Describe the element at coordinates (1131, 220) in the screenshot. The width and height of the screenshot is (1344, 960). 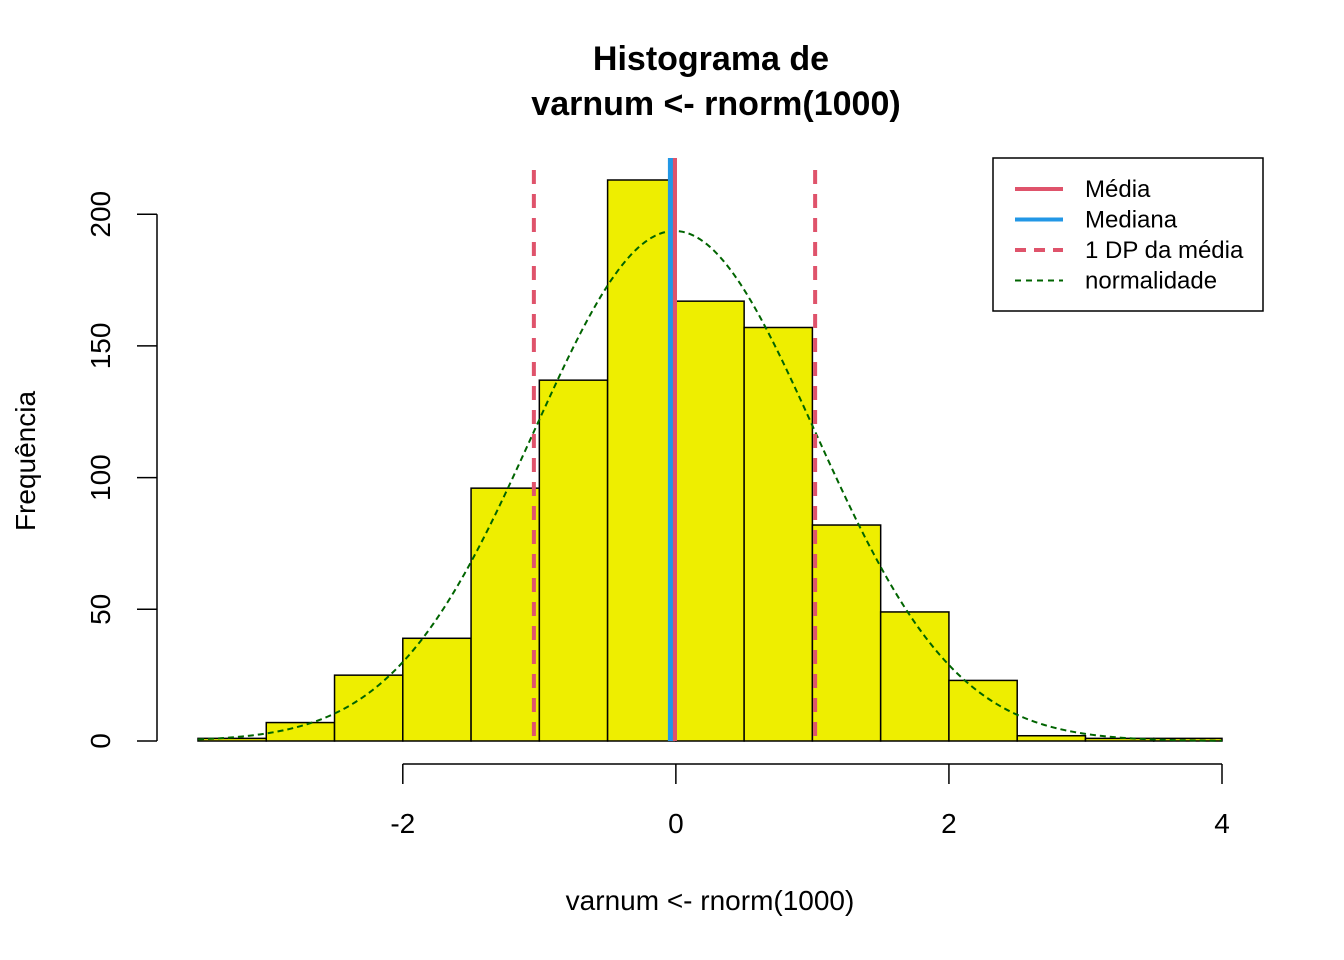
I see `legend-label: Mediana` at that location.